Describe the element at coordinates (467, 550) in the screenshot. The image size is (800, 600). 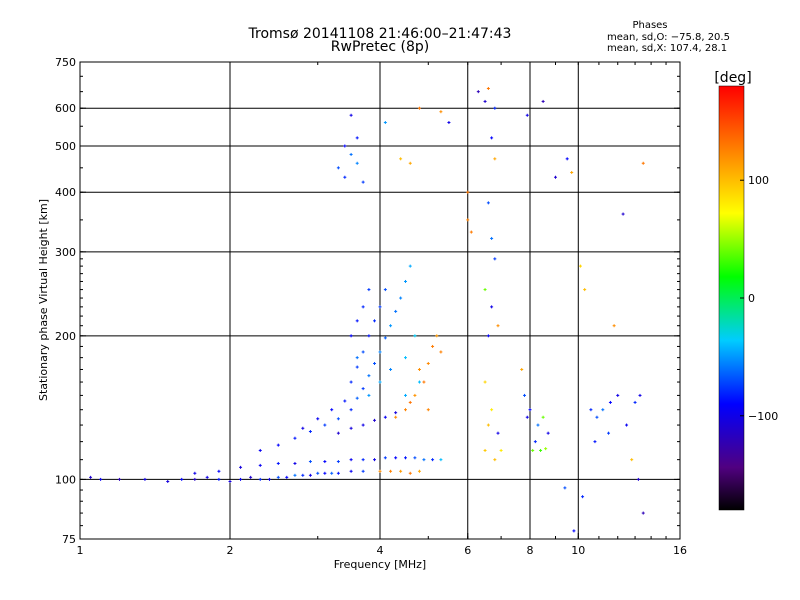
I see `x-tick-label: 6` at that location.